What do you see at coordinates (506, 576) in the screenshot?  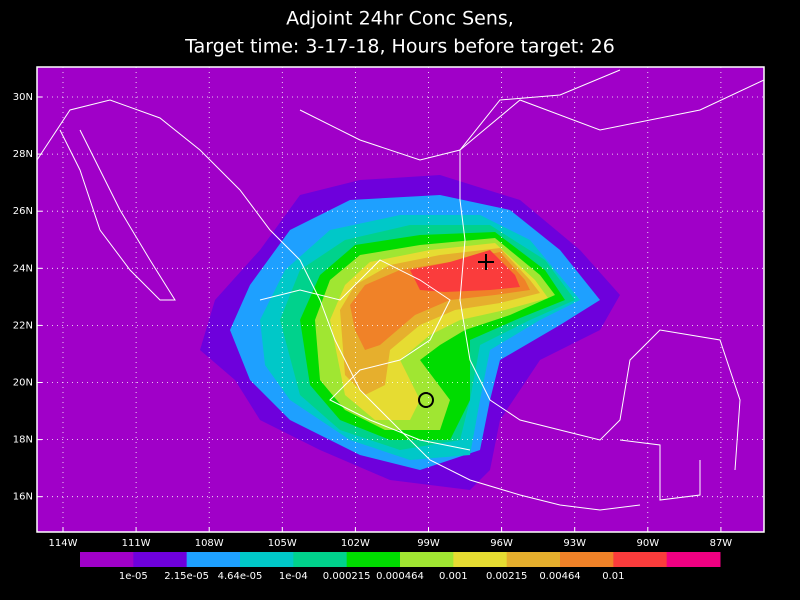 I see `colorbar-label: 0.00215` at bounding box center [506, 576].